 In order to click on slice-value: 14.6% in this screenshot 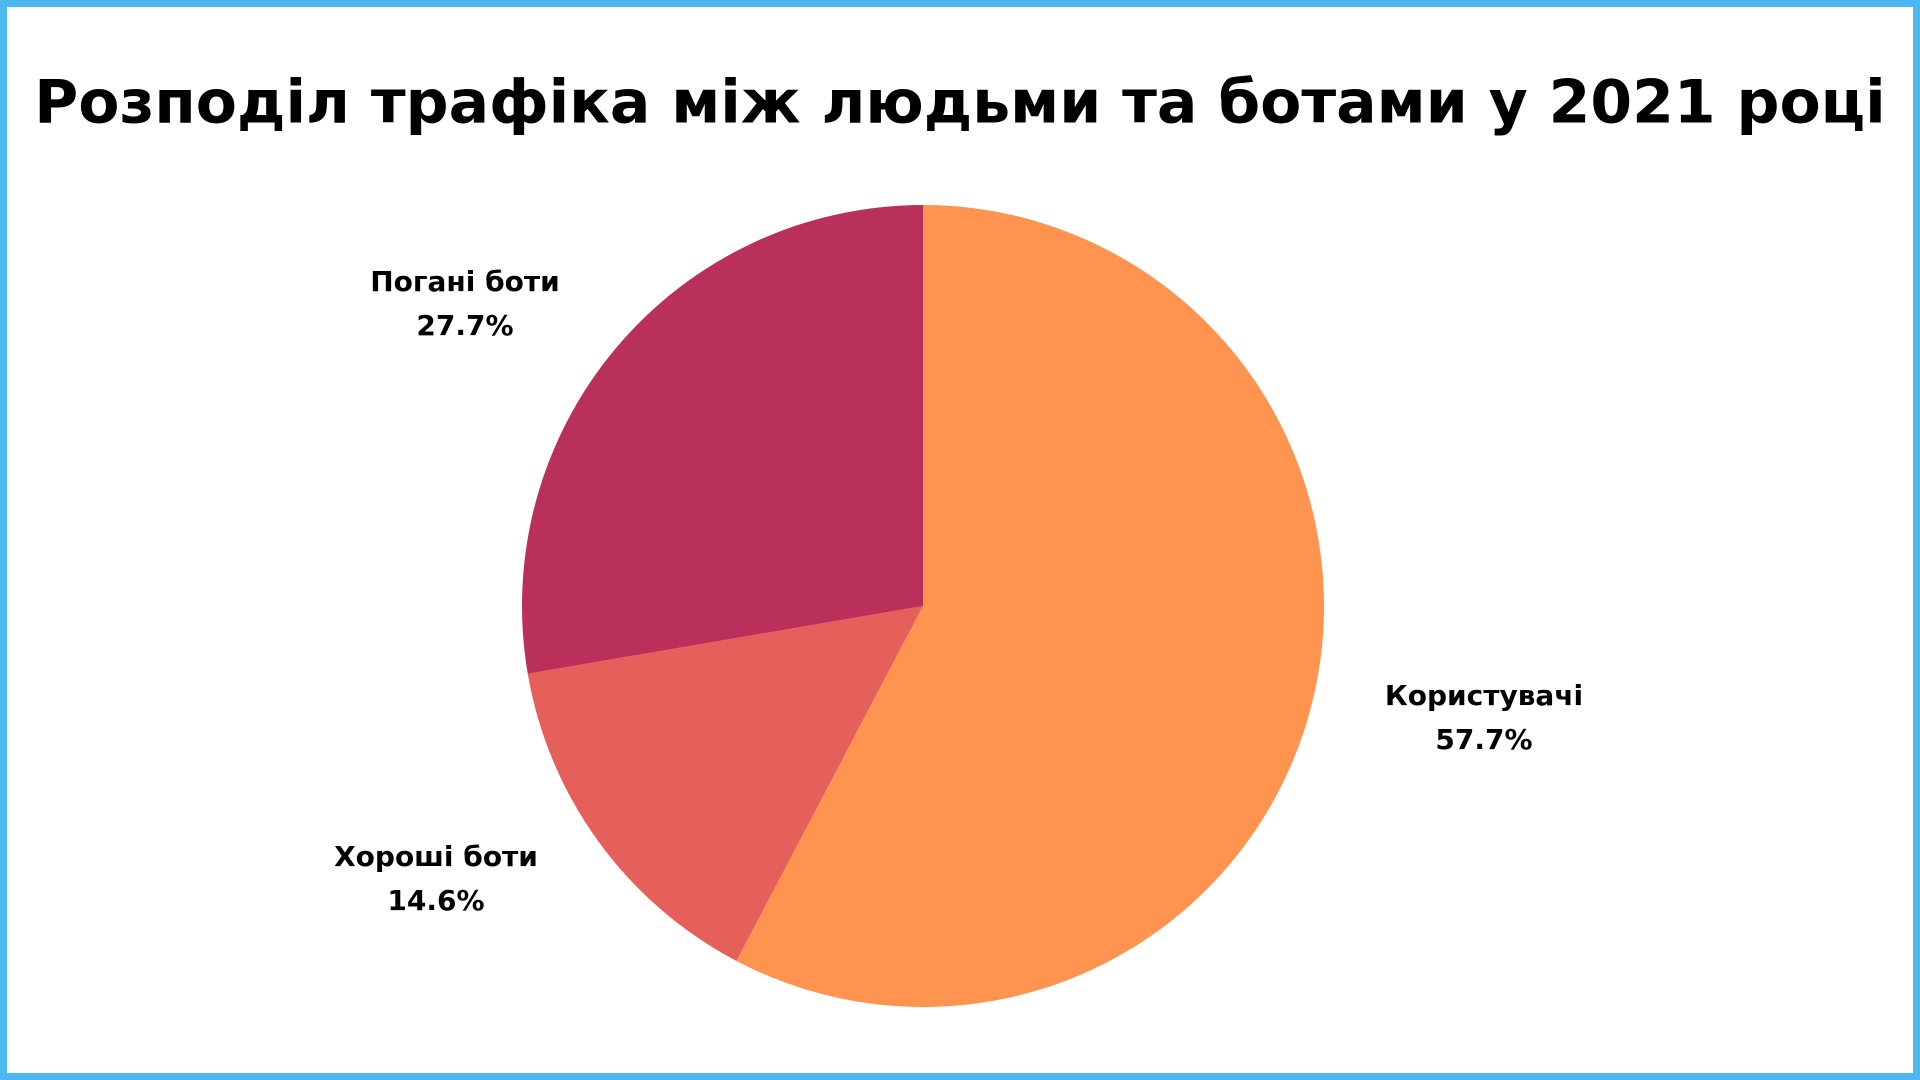, I will do `click(435, 900)`.